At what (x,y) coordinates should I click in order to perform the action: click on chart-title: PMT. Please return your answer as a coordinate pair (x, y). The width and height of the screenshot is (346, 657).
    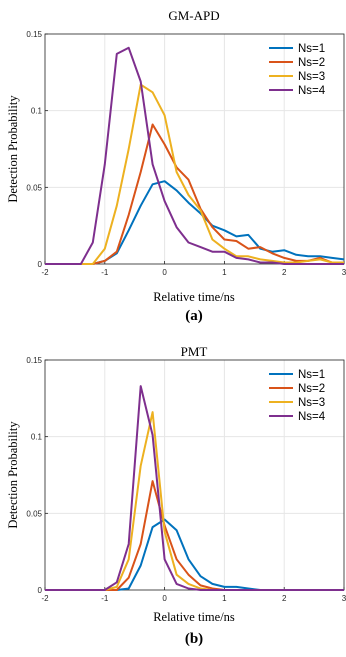
    Looking at the image, I should click on (194, 351).